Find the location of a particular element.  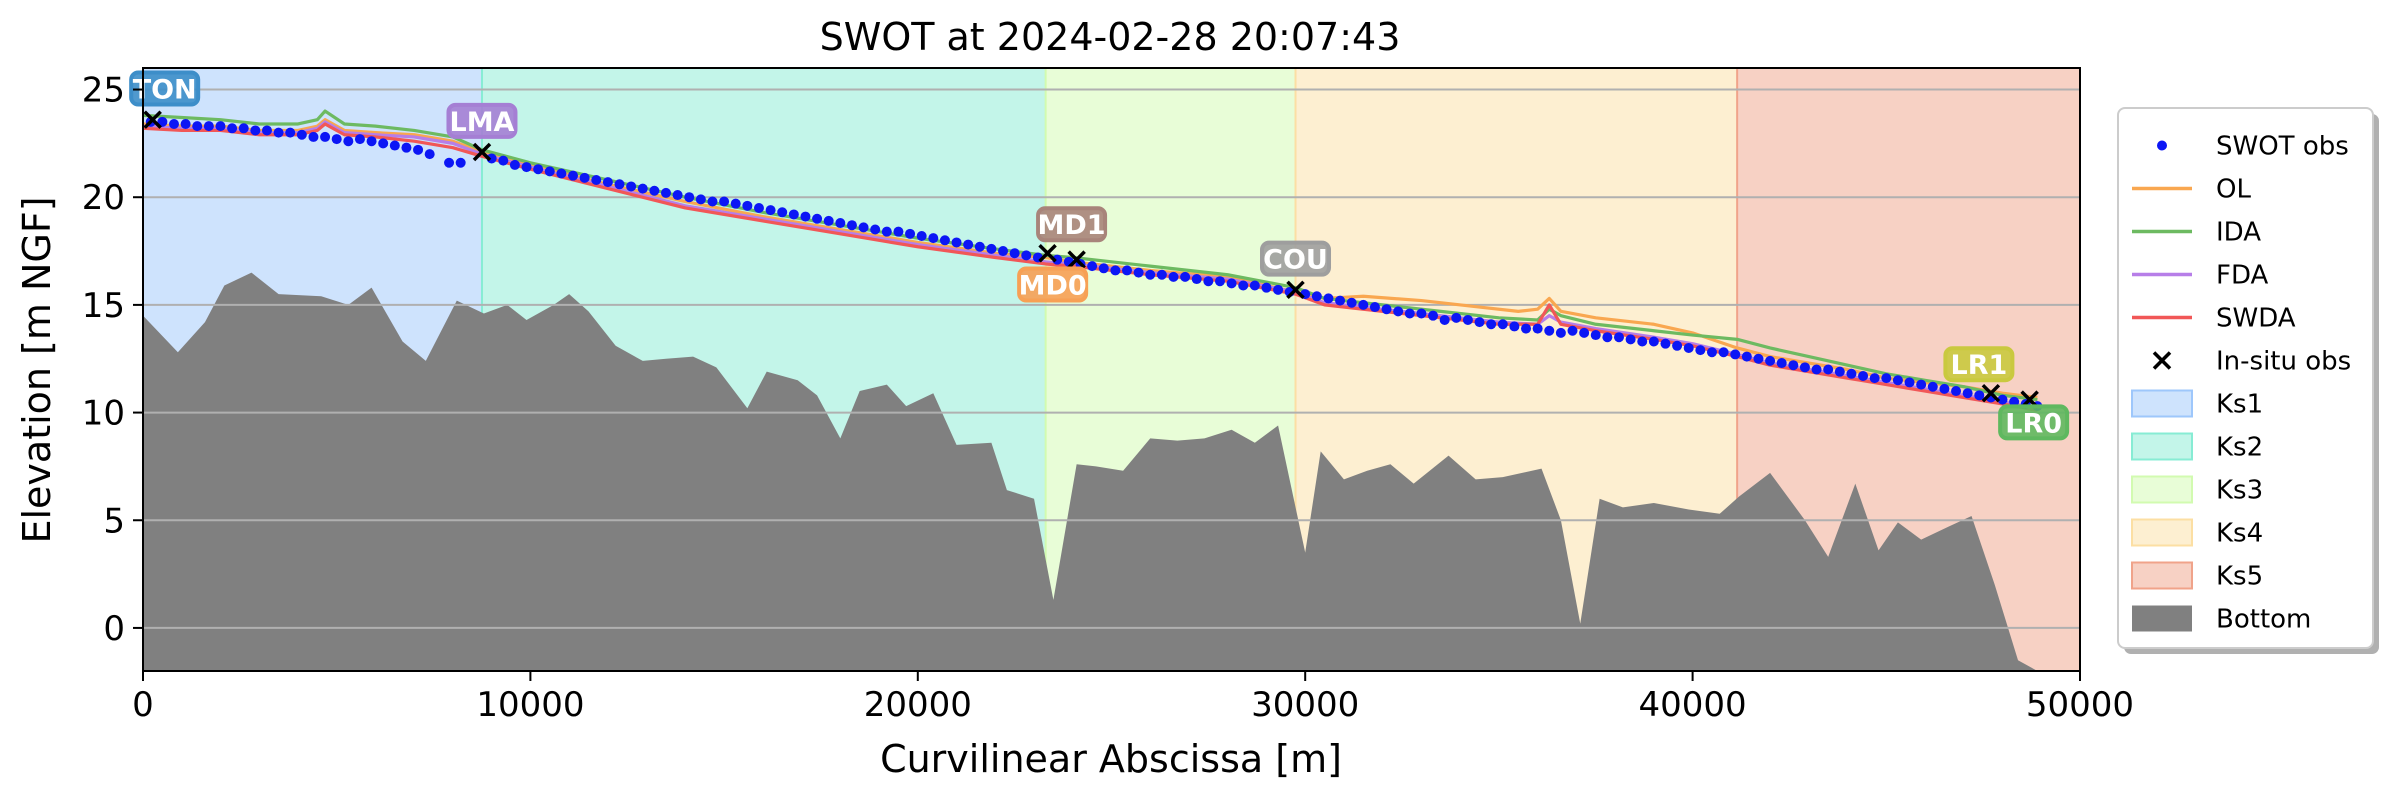

x-tick-label: 20000 is located at coordinates (918, 705).